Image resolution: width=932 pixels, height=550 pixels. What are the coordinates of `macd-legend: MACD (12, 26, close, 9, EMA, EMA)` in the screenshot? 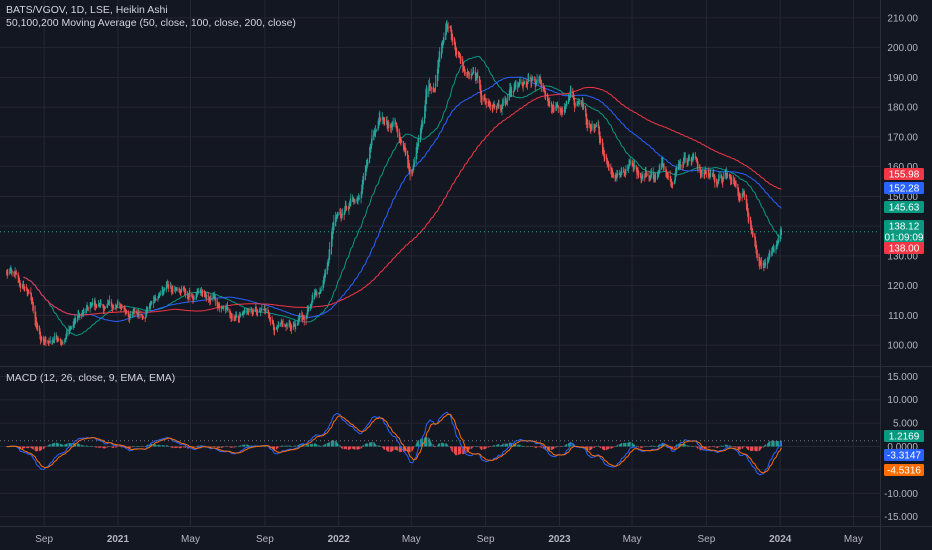 It's located at (91, 378).